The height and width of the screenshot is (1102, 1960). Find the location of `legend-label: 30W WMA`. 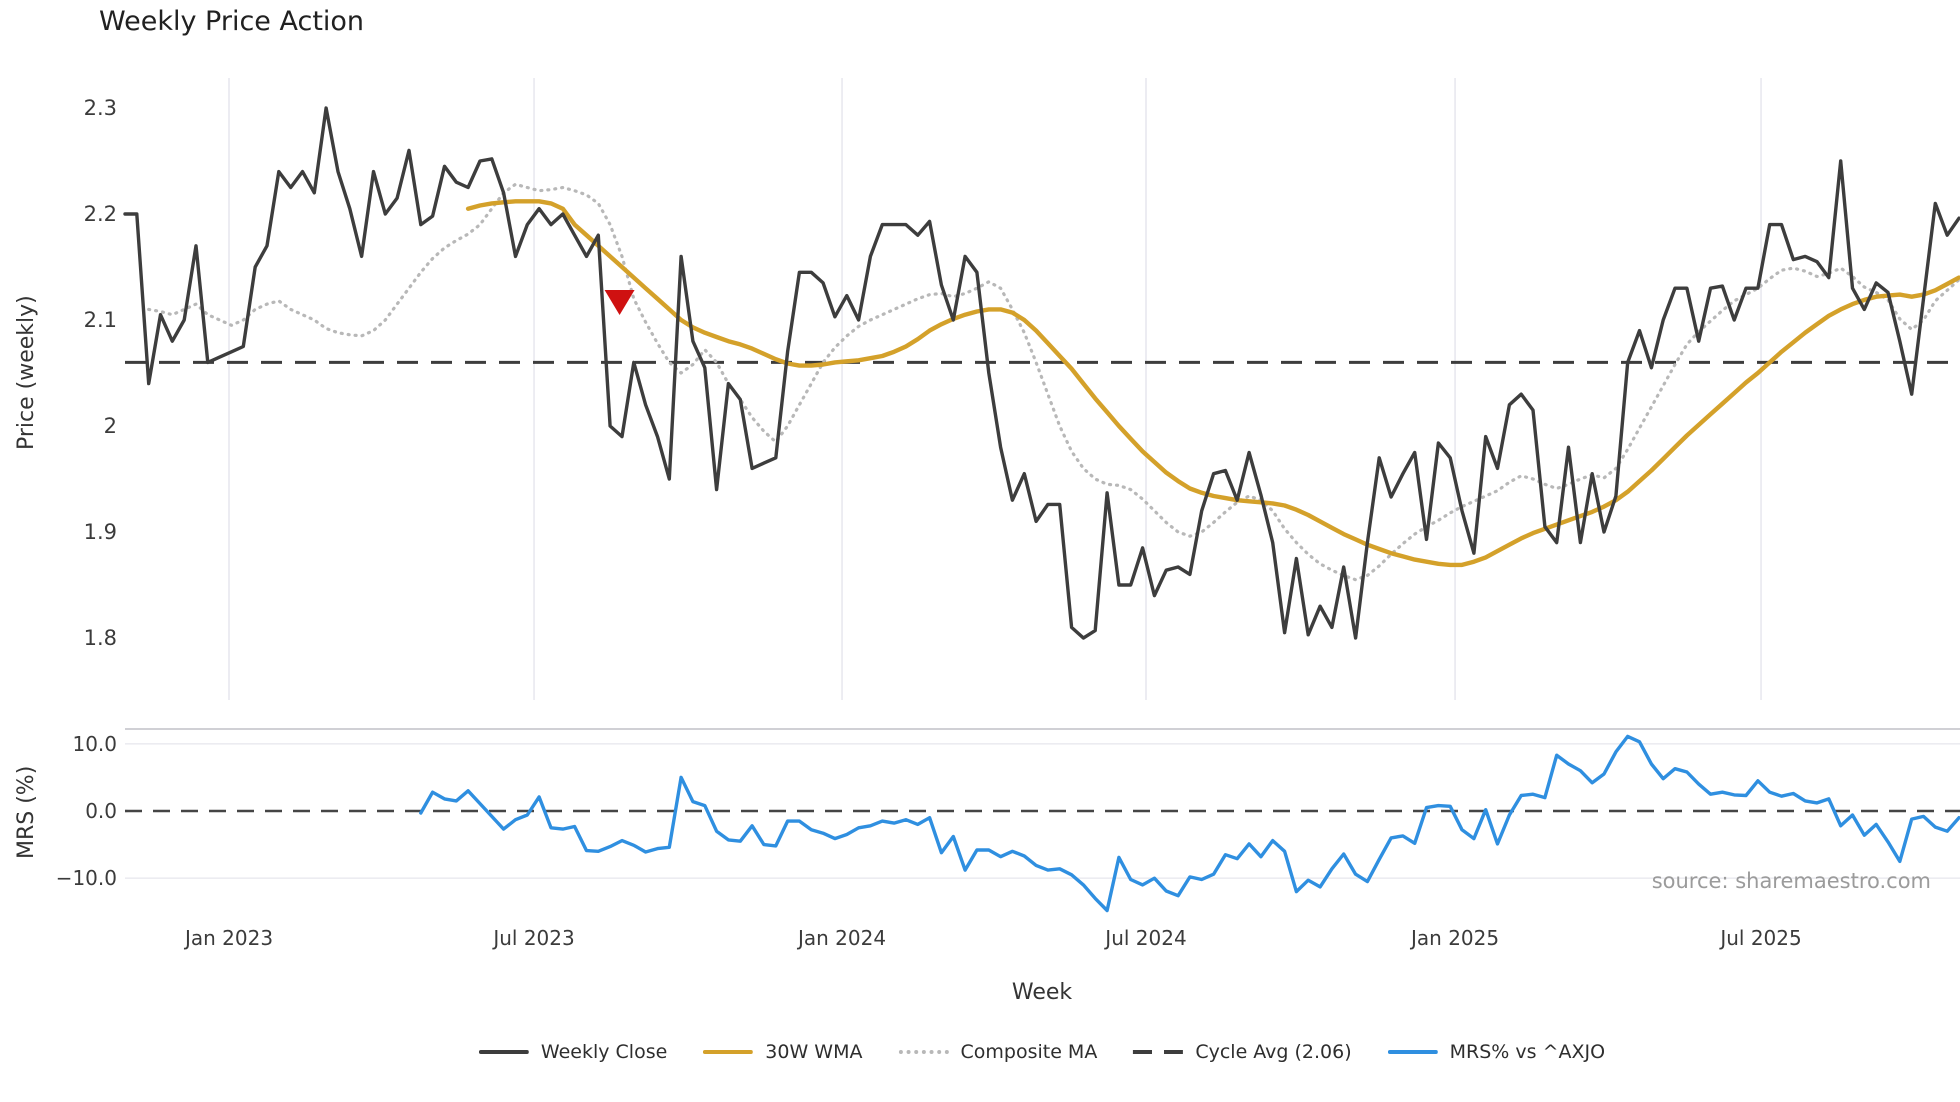

legend-label: 30W WMA is located at coordinates (814, 1052).